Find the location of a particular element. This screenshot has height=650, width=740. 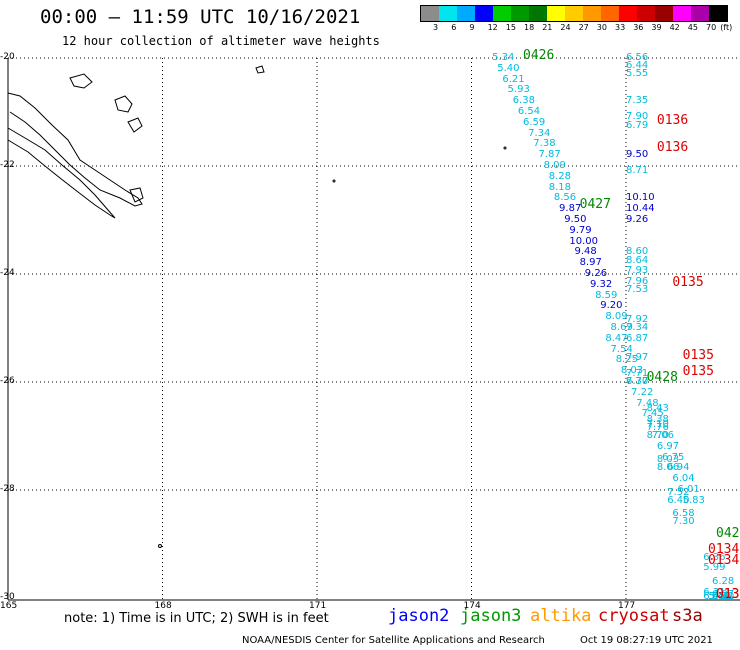

wave-height-value: 6.36 is located at coordinates (714, 557).